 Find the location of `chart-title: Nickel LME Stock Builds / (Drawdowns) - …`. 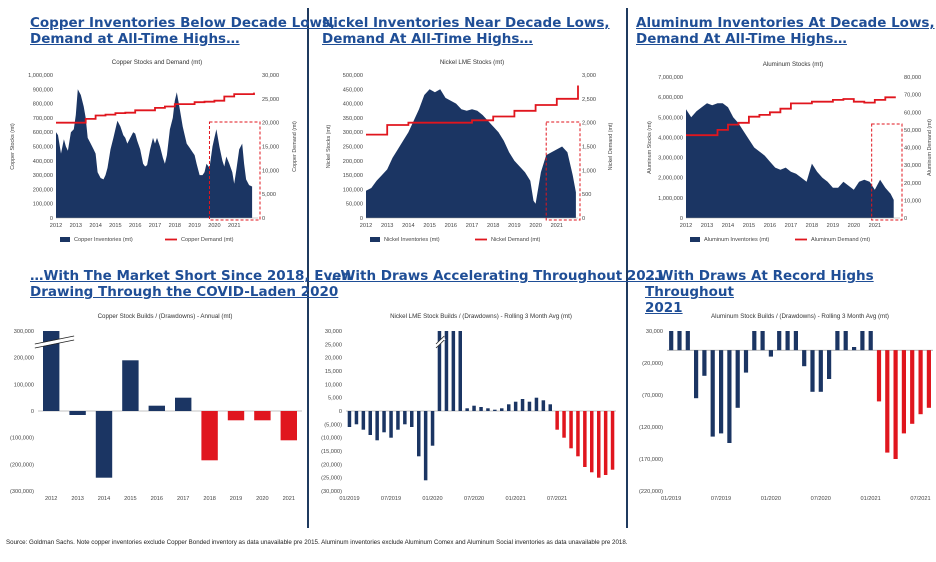

chart-title: Nickel LME Stock Builds / (Drawdowns) - … is located at coordinates (481, 316).